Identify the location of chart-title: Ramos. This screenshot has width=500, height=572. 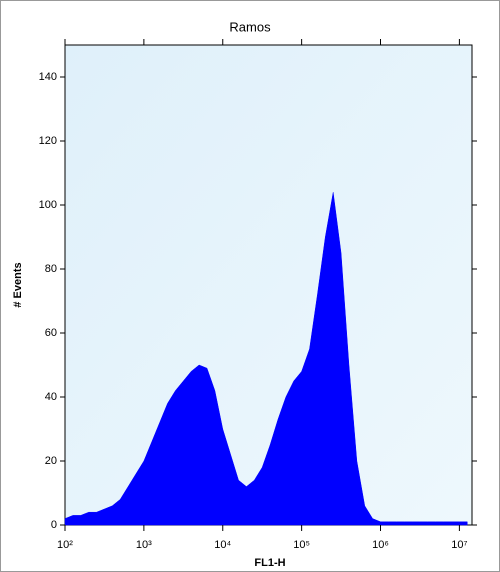
(250, 26).